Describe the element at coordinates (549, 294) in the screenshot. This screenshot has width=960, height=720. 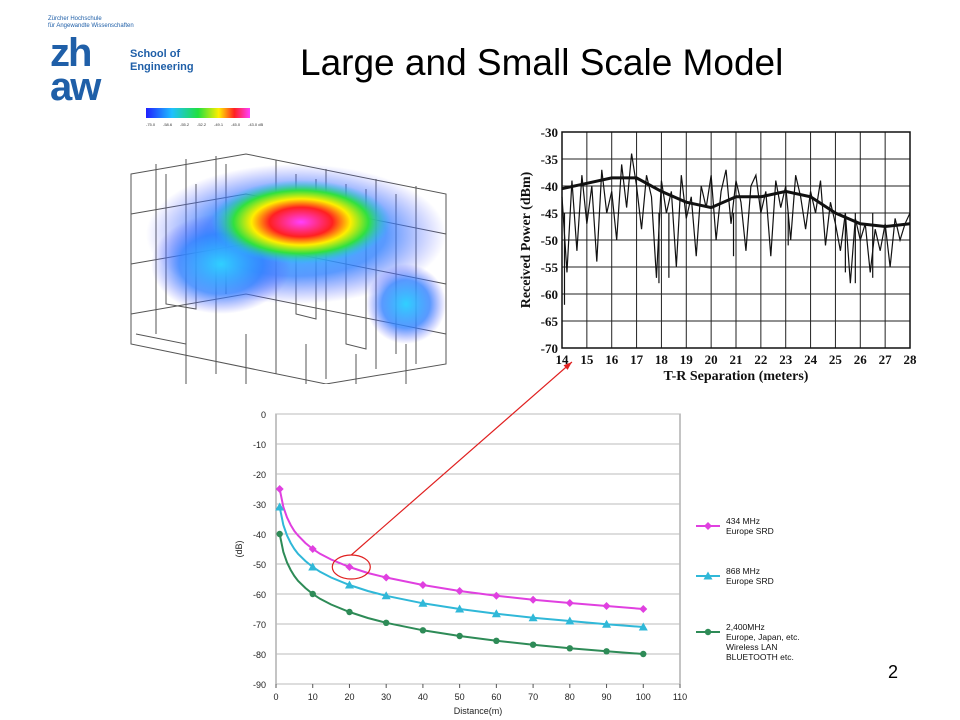
I see `chart1-y-tick-label: -60` at that location.